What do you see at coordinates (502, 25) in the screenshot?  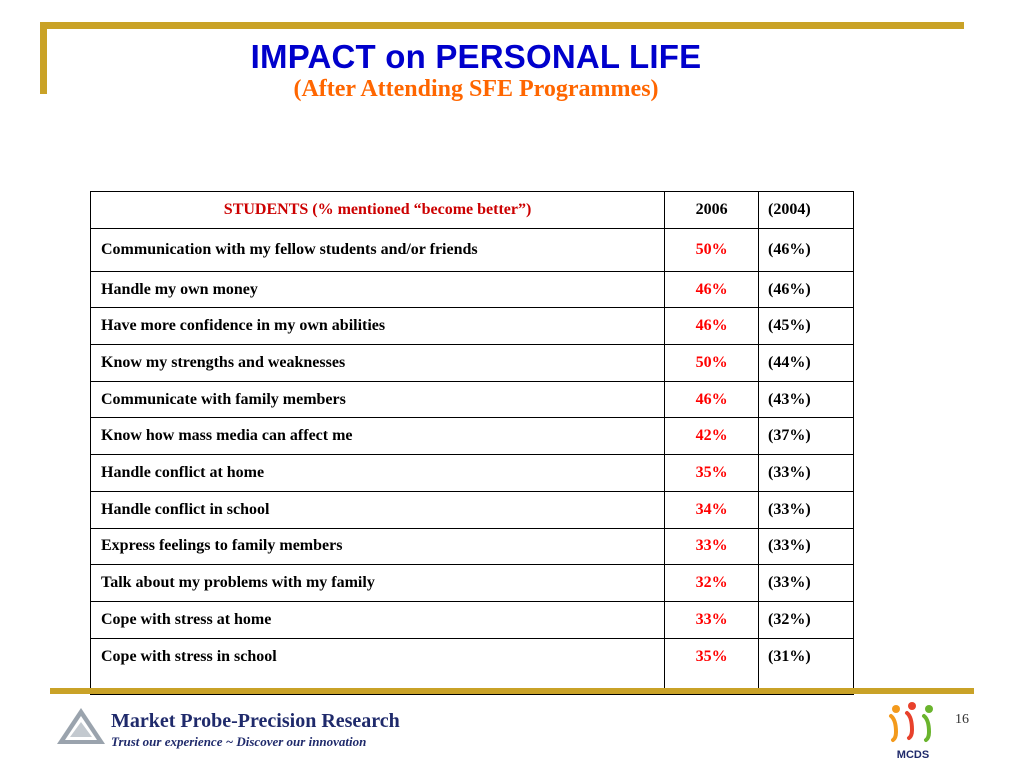 I see `frame-top-line` at bounding box center [502, 25].